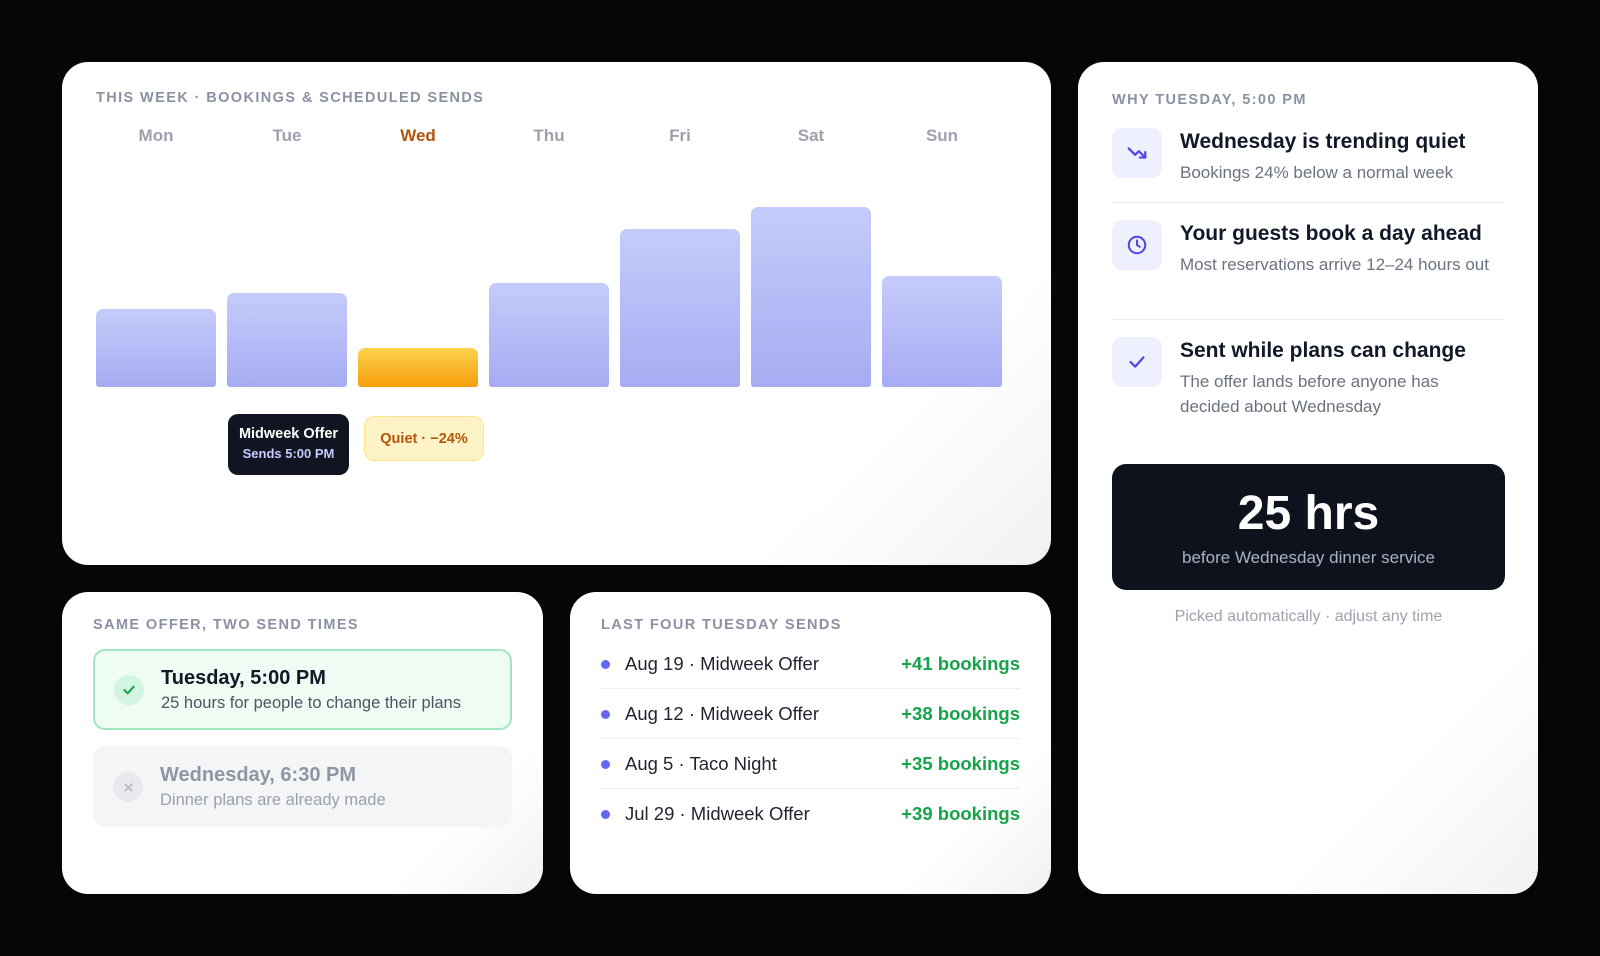 Image resolution: width=1600 pixels, height=956 pixels. What do you see at coordinates (1308, 616) in the screenshot?
I see `auto-pick-note: Picked automatically · adjust any time` at bounding box center [1308, 616].